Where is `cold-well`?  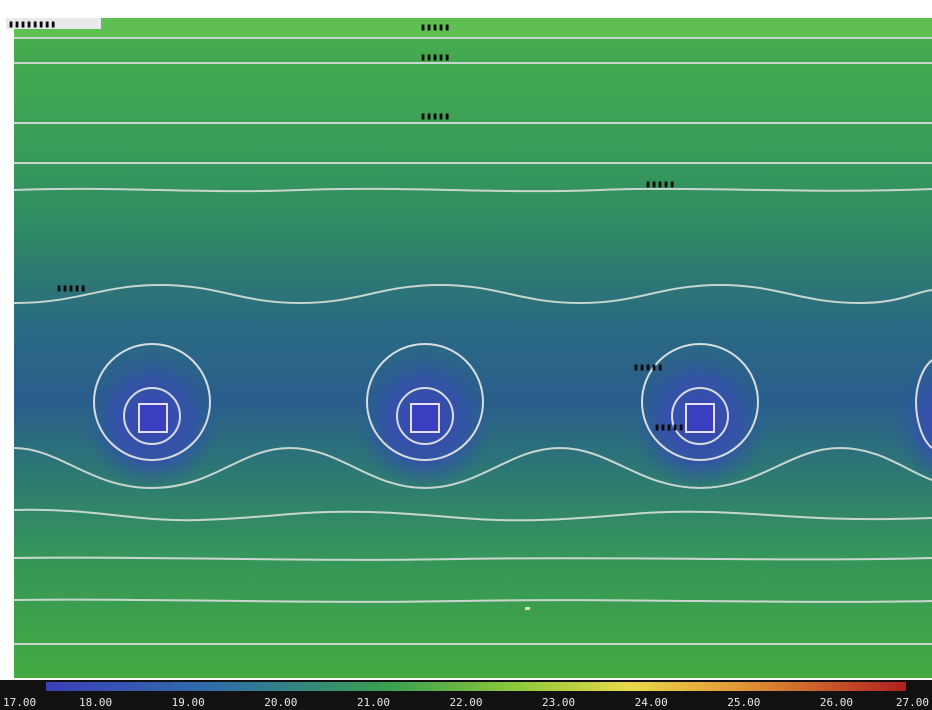 cold-well is located at coordinates (911, 420).